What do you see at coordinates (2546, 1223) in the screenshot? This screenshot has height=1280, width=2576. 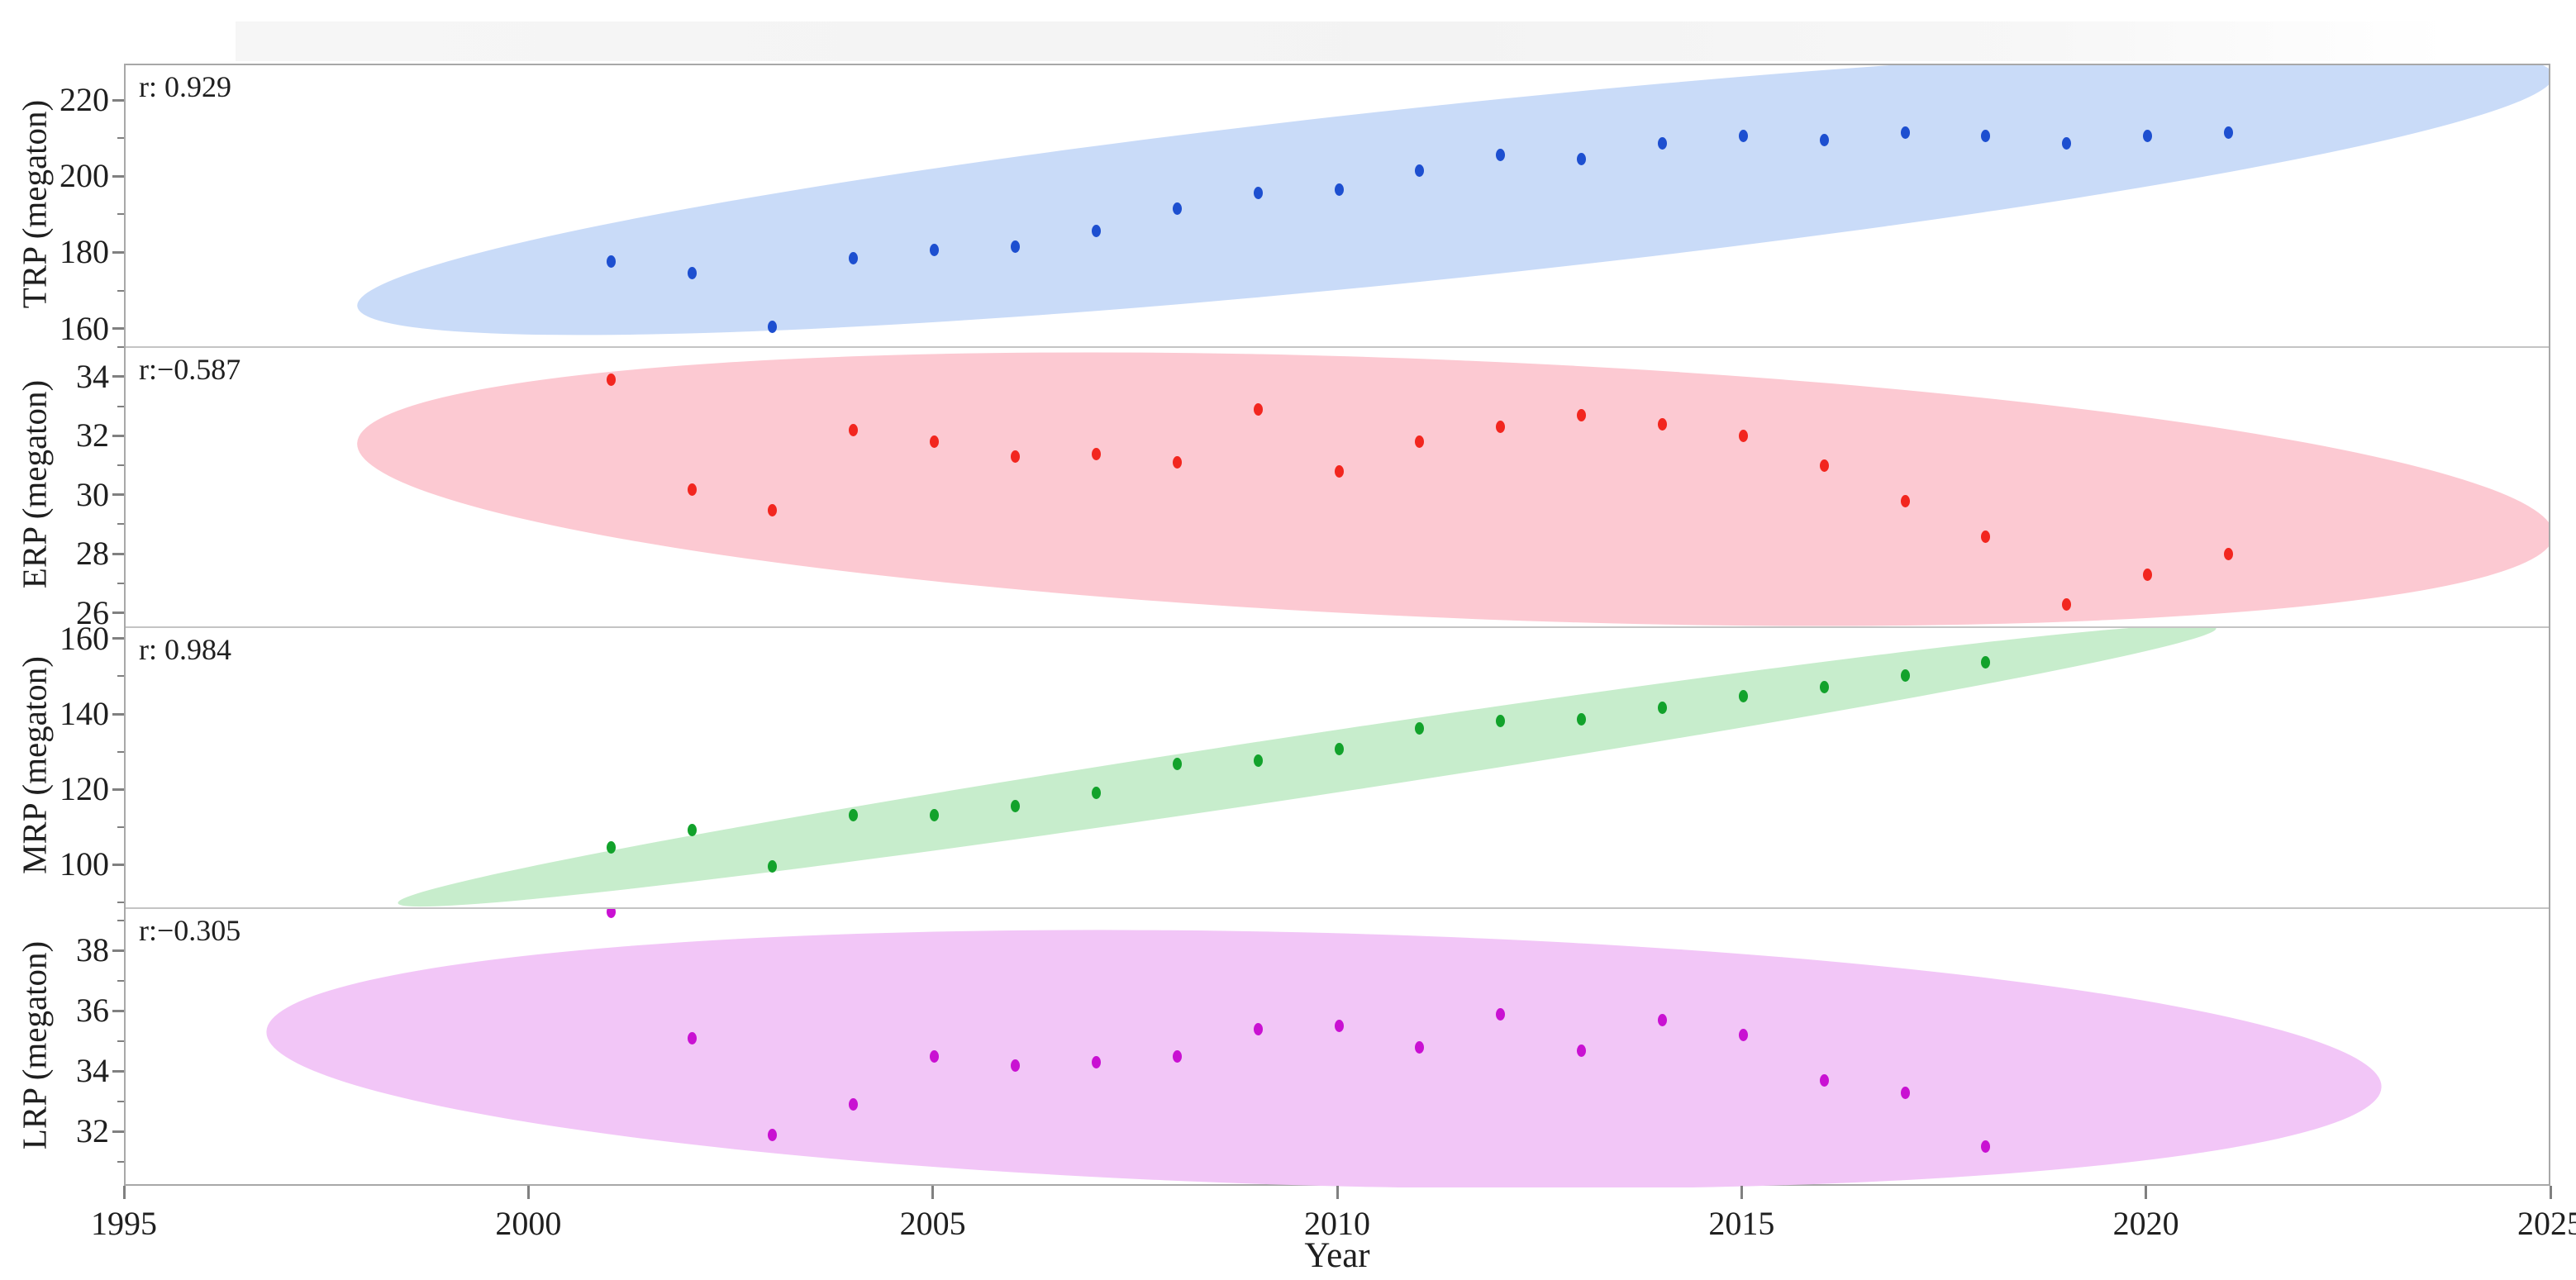 I see `x-tick-label: 2025` at bounding box center [2546, 1223].